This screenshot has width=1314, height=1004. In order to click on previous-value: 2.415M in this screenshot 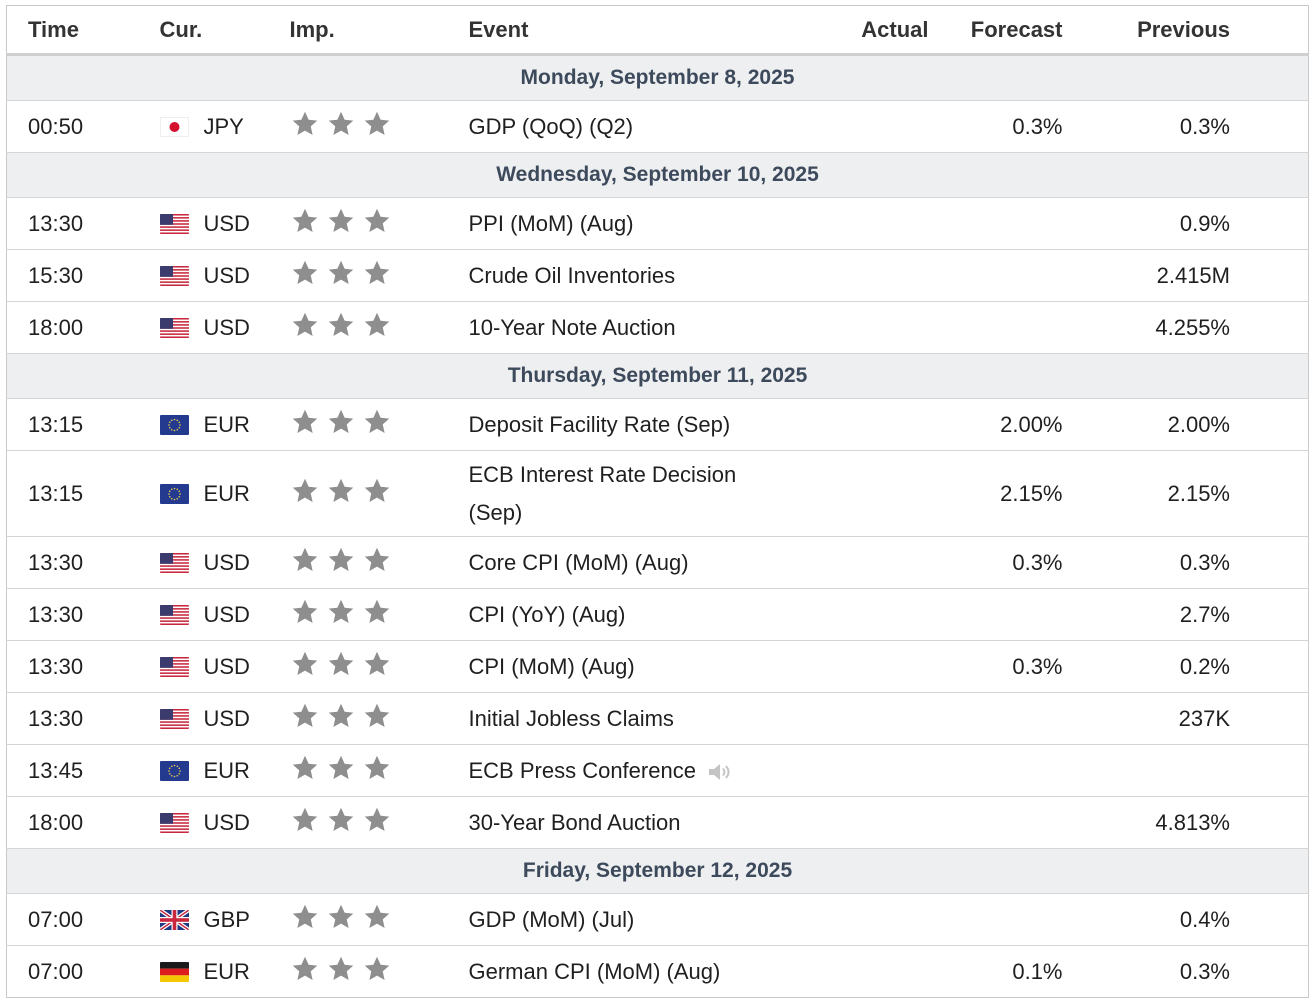, I will do `click(1193, 275)`.